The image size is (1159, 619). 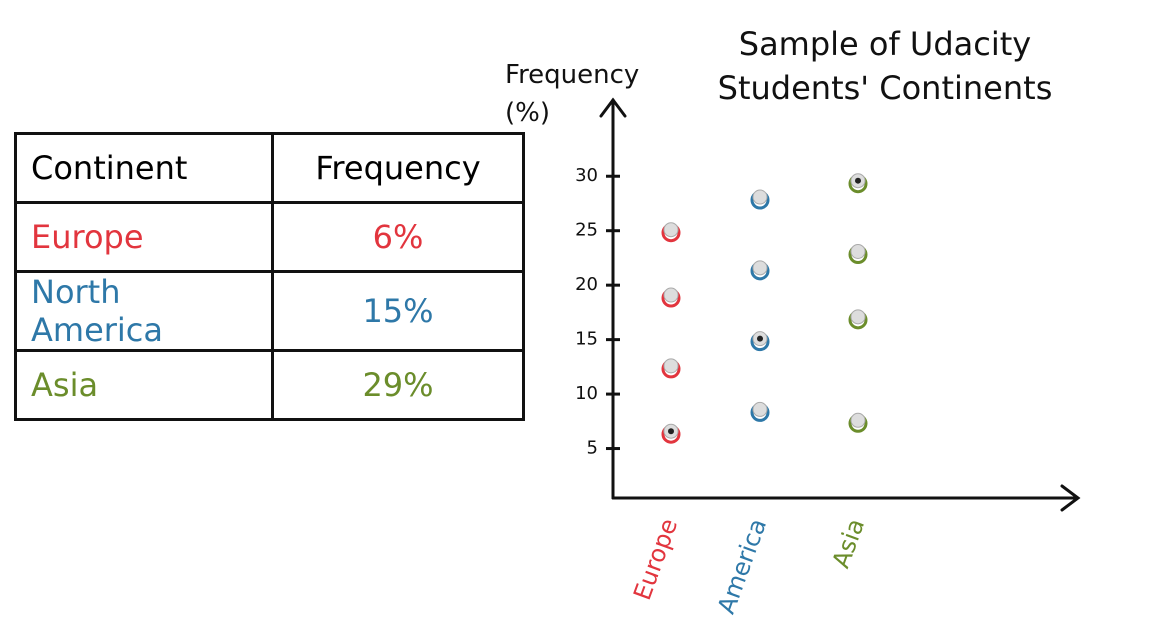 I want to click on table-row: North America 15%, so click(x=269, y=311).